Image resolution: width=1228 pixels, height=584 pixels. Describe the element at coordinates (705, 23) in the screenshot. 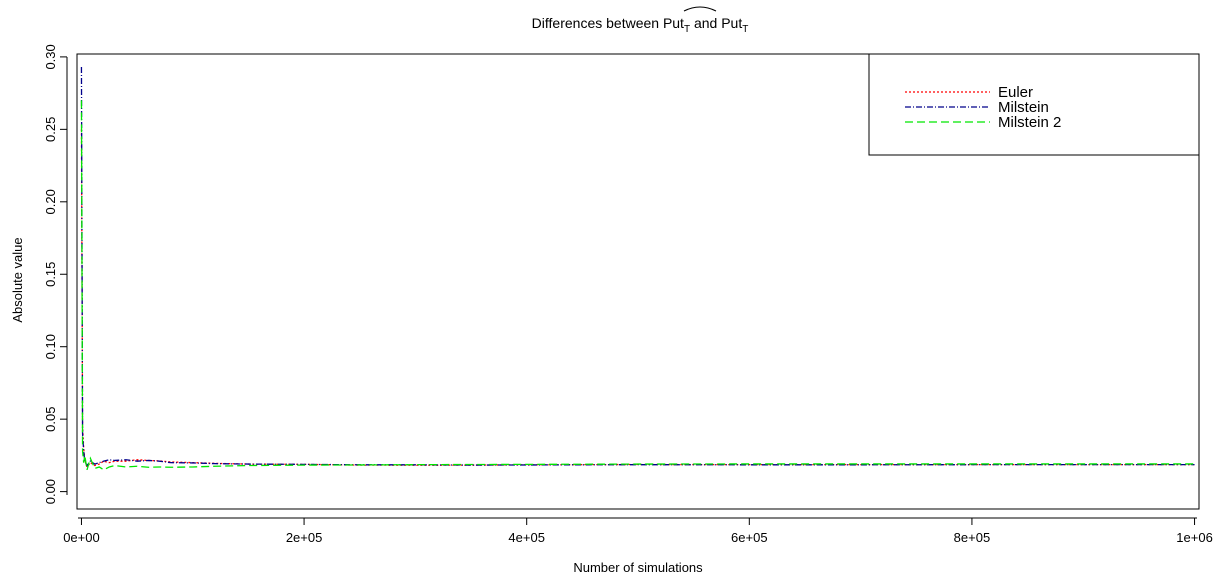

I see `title-middle: and` at that location.